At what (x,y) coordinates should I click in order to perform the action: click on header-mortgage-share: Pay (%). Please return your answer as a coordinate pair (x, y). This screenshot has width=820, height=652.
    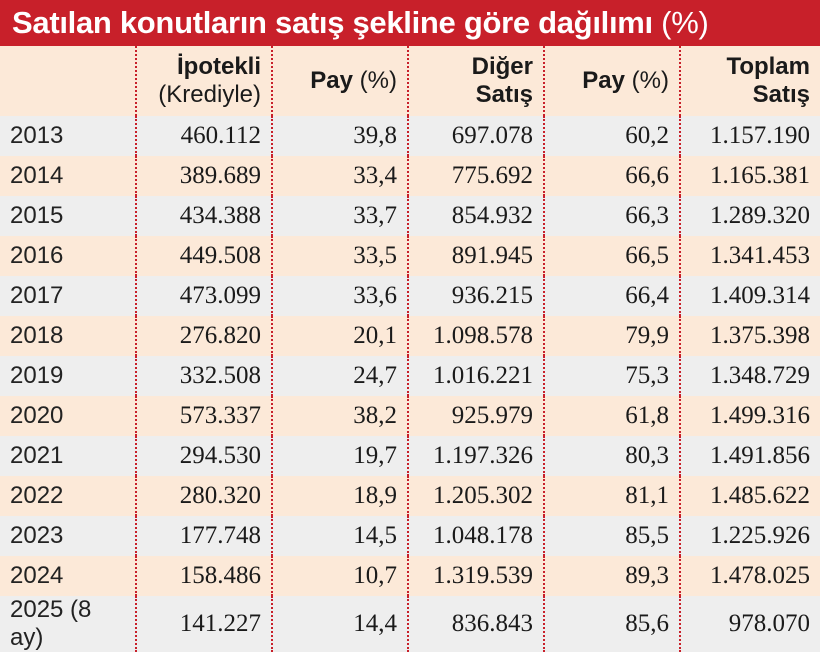
    Looking at the image, I should click on (339, 81).